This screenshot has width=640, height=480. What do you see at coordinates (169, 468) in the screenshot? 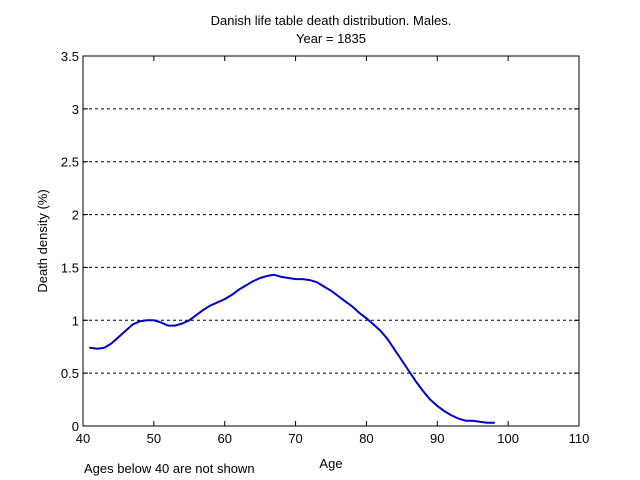
I see `footnote: Ages below 40 are not shown` at bounding box center [169, 468].